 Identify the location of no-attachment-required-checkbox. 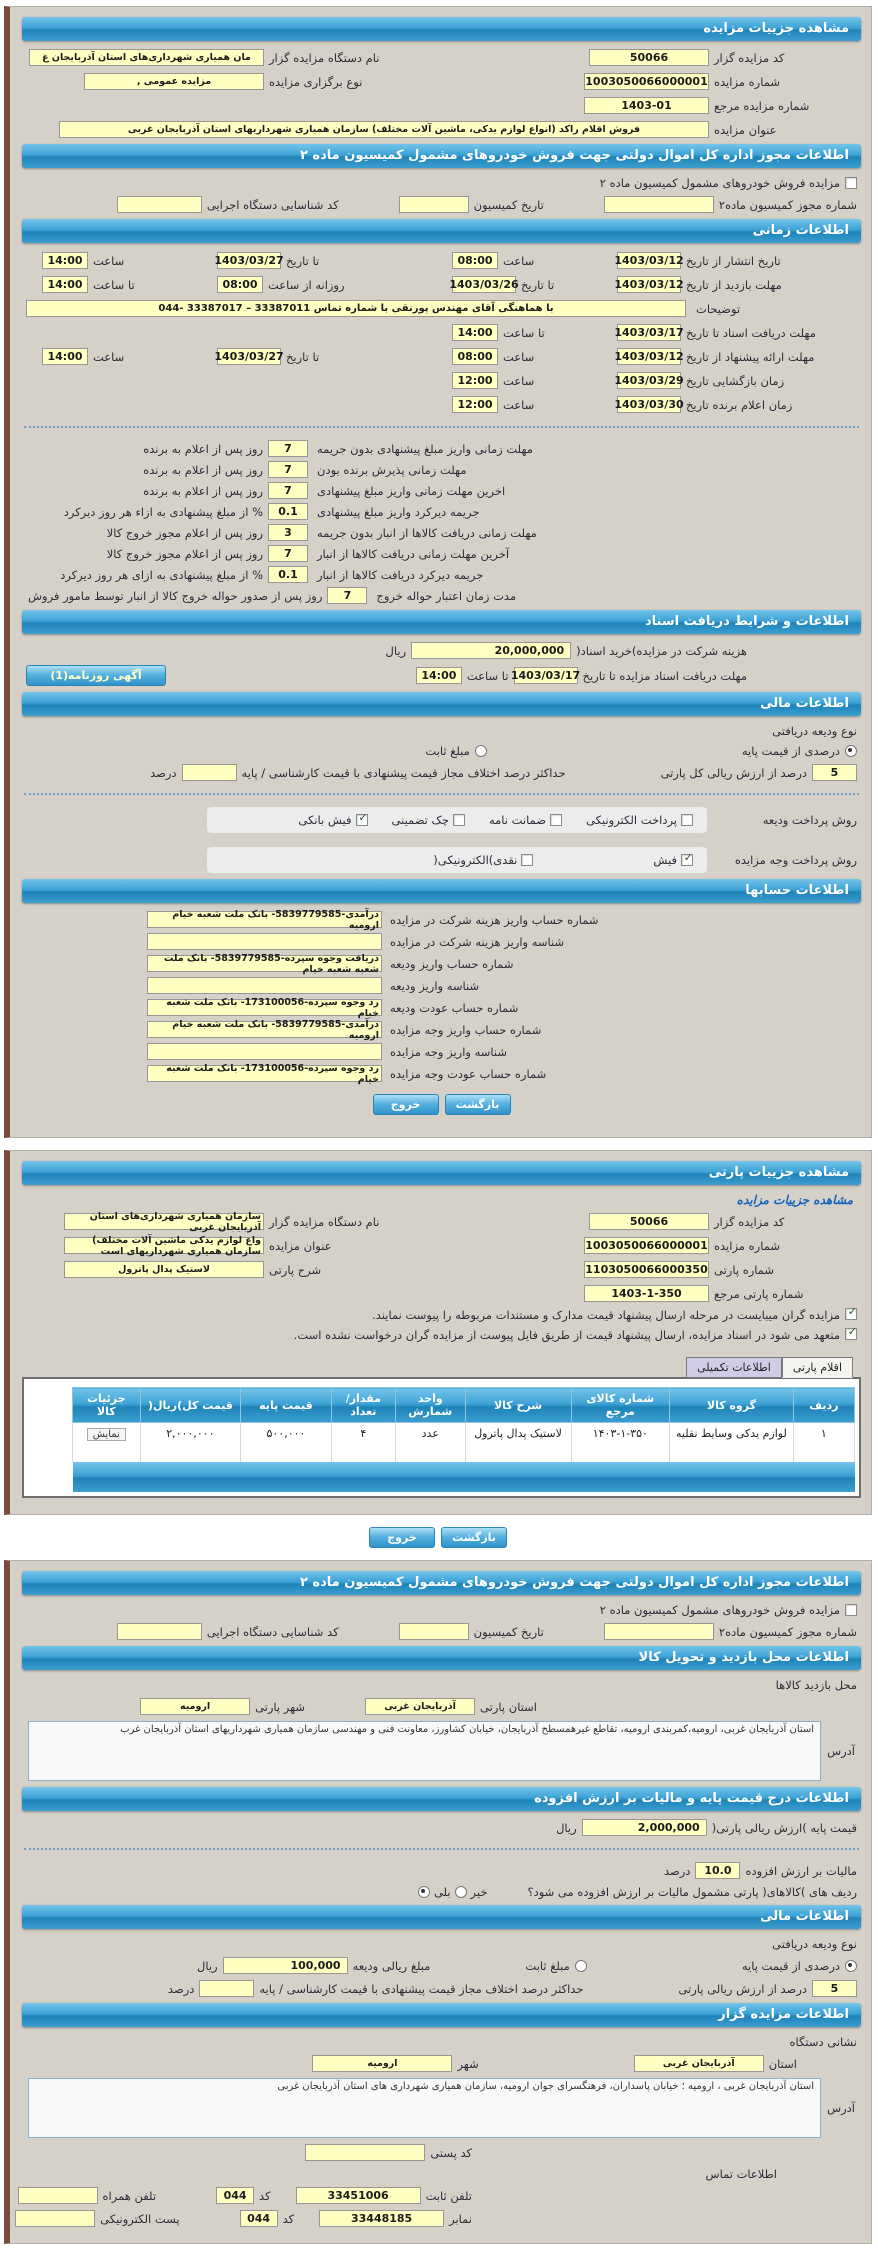
(851, 1332).